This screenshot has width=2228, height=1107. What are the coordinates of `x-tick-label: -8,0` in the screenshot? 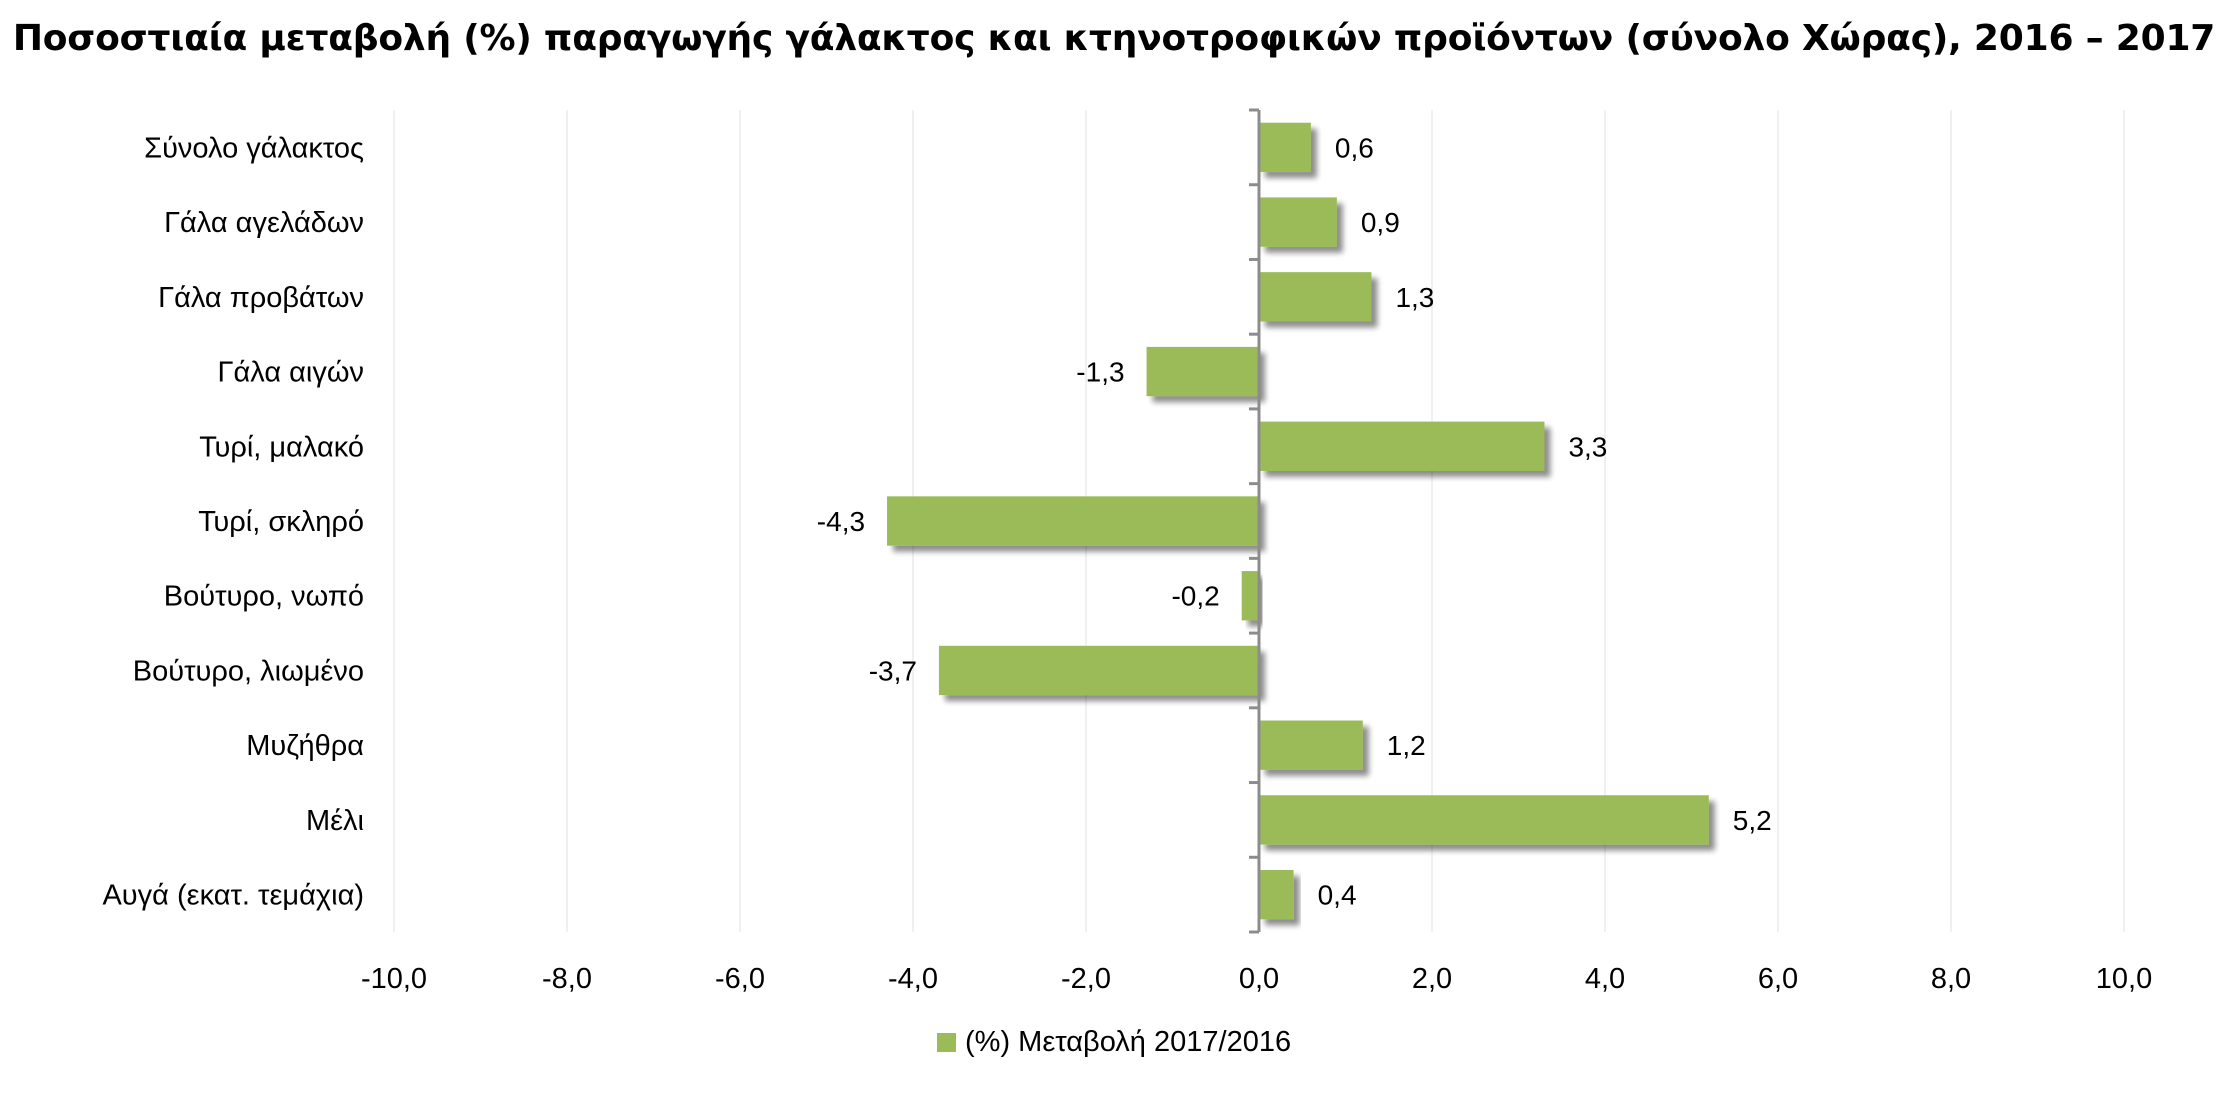 It's located at (567, 979).